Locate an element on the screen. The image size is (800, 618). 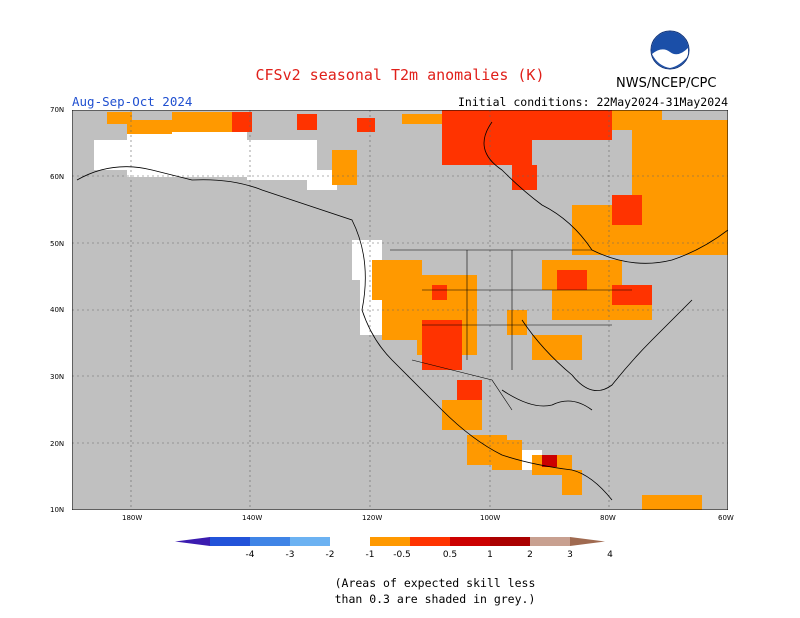
season-label: Aug-Sep-Oct 2024 is located at coordinates (132, 101).